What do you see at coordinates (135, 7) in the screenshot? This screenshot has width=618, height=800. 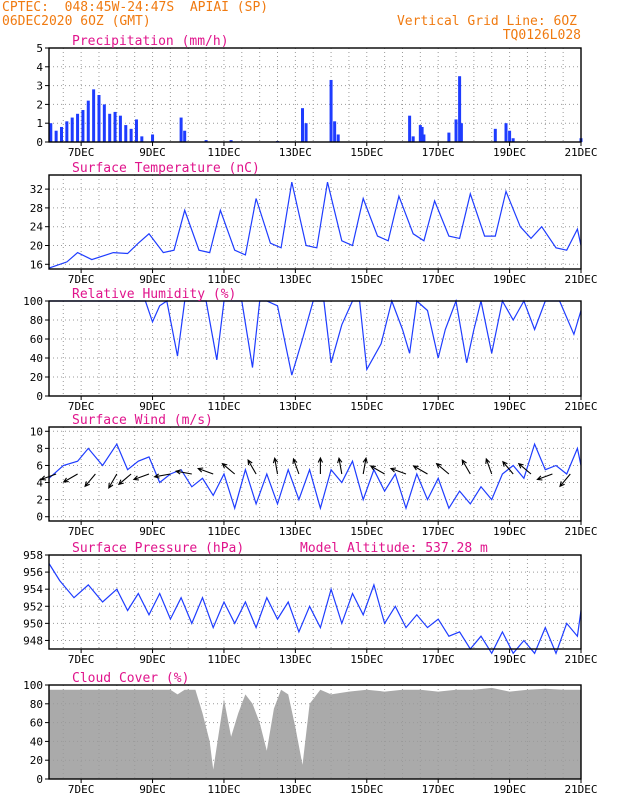 I see `station-header: CPTEC: 048:45W-24:47S APIAI (SP)` at bounding box center [135, 7].